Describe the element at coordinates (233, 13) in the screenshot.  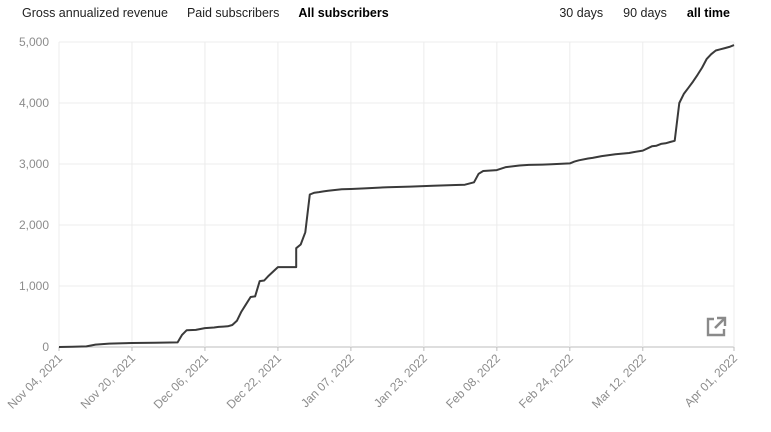
I see `tab-paid-subscribers: Paid subscribers` at that location.